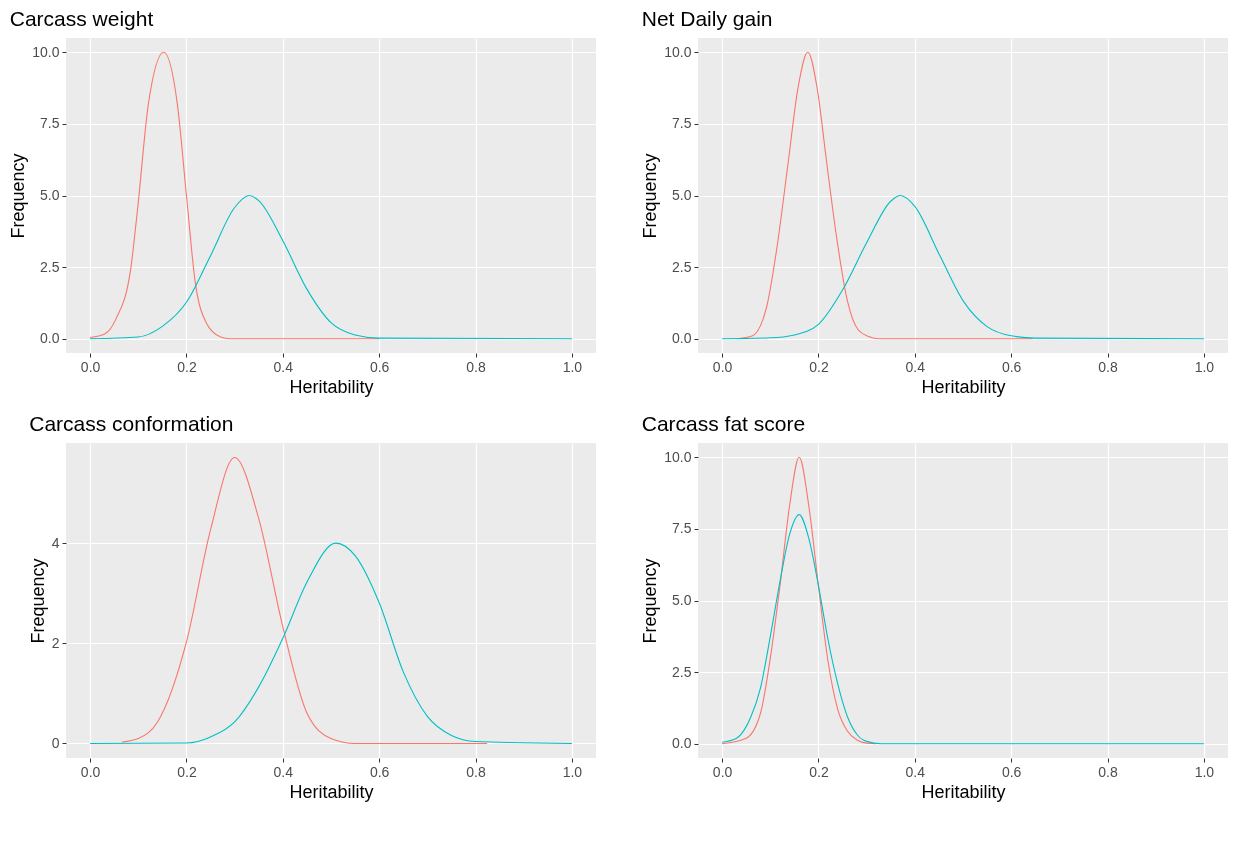 Image resolution: width=1256 pixels, height=847 pixels. I want to click on chart-title: Carcass fat score, so click(723, 423).